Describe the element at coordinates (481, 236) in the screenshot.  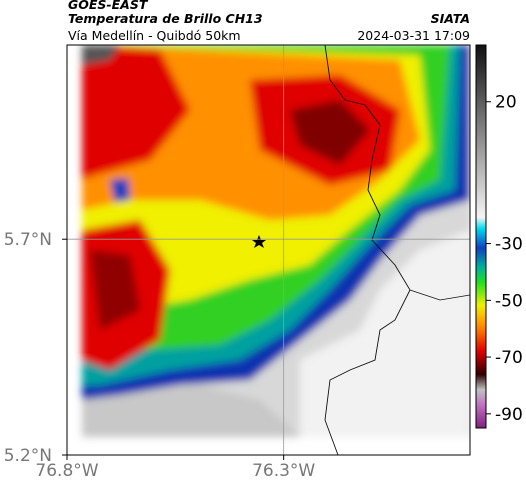
I see `colorbar` at that location.